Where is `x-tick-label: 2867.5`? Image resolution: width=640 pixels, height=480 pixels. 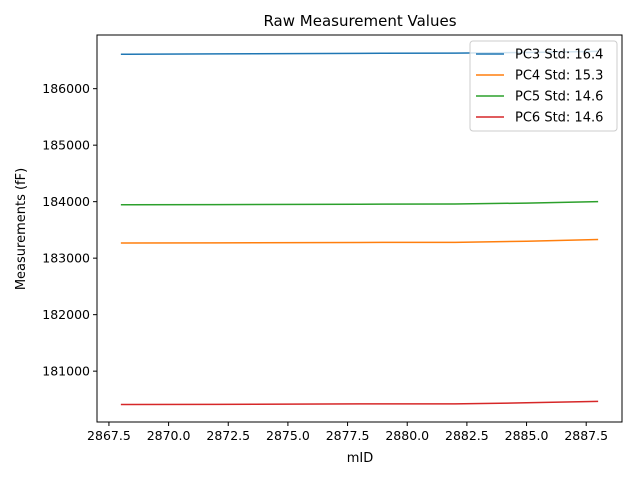
x-tick-label: 2867.5 is located at coordinates (109, 435).